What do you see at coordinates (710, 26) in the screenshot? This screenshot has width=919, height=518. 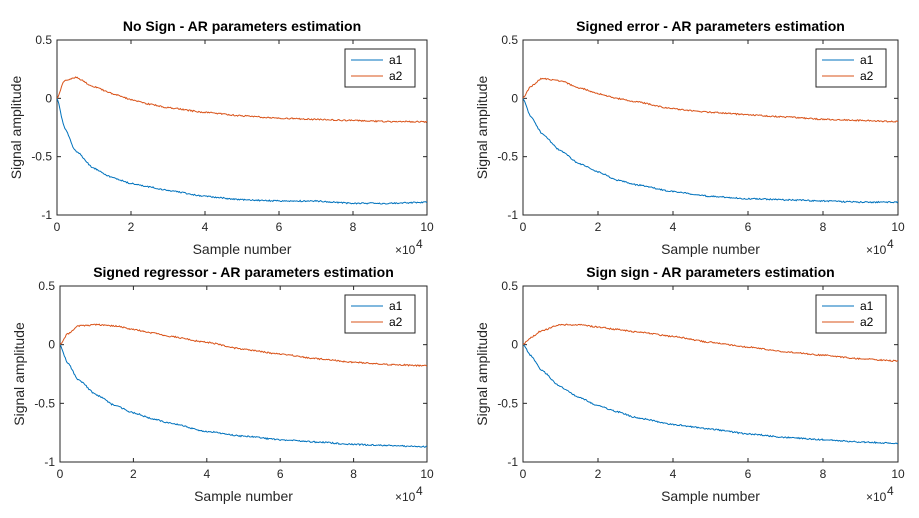 I see `chart-title: Signed error - AR parameters estimation` at bounding box center [710, 26].